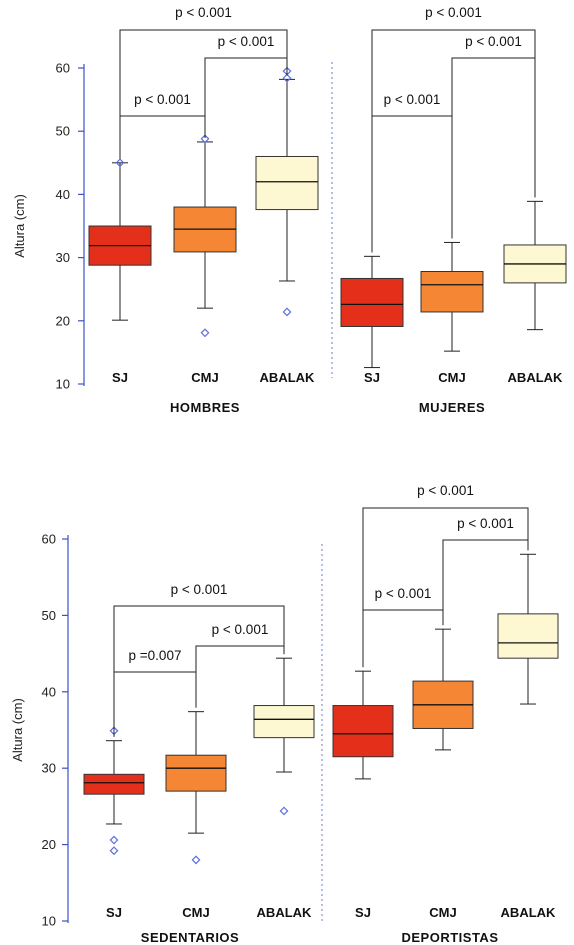 Image resolution: width=574 pixels, height=945 pixels. What do you see at coordinates (155, 655) in the screenshot?
I see `p-value-label: p =0.007` at bounding box center [155, 655].